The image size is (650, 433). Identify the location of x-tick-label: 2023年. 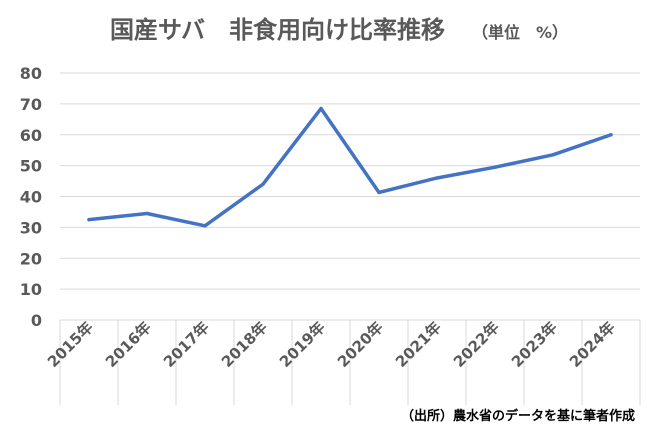
(534, 344).